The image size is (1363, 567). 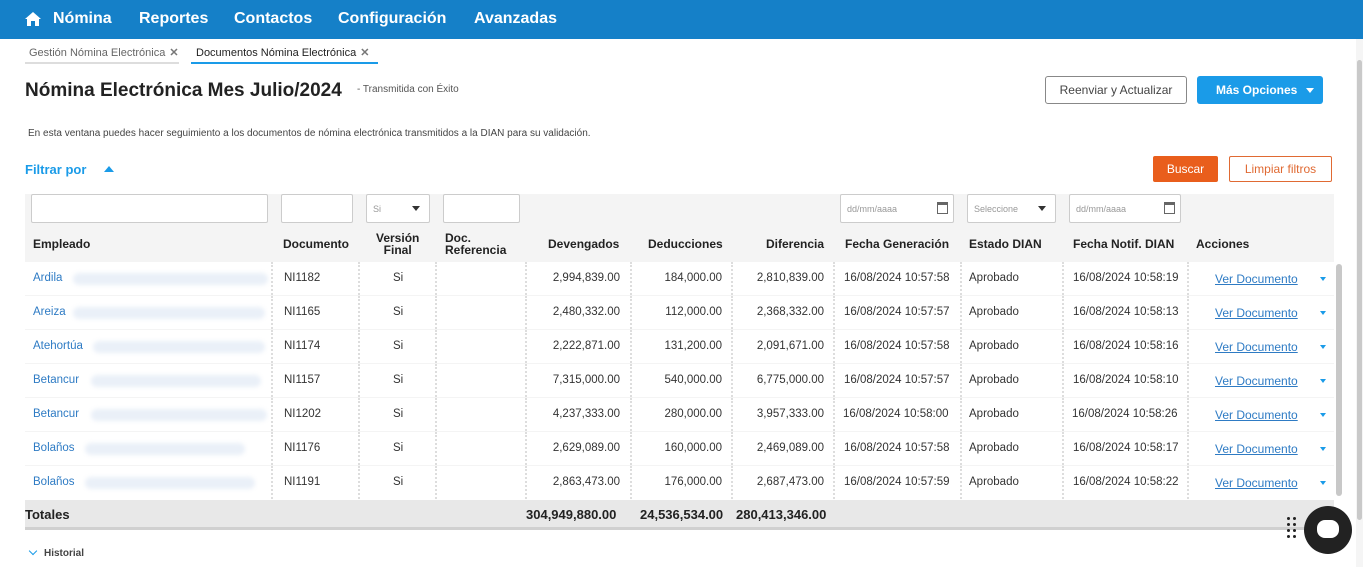 I want to click on chat-icon, so click(x=1328, y=530).